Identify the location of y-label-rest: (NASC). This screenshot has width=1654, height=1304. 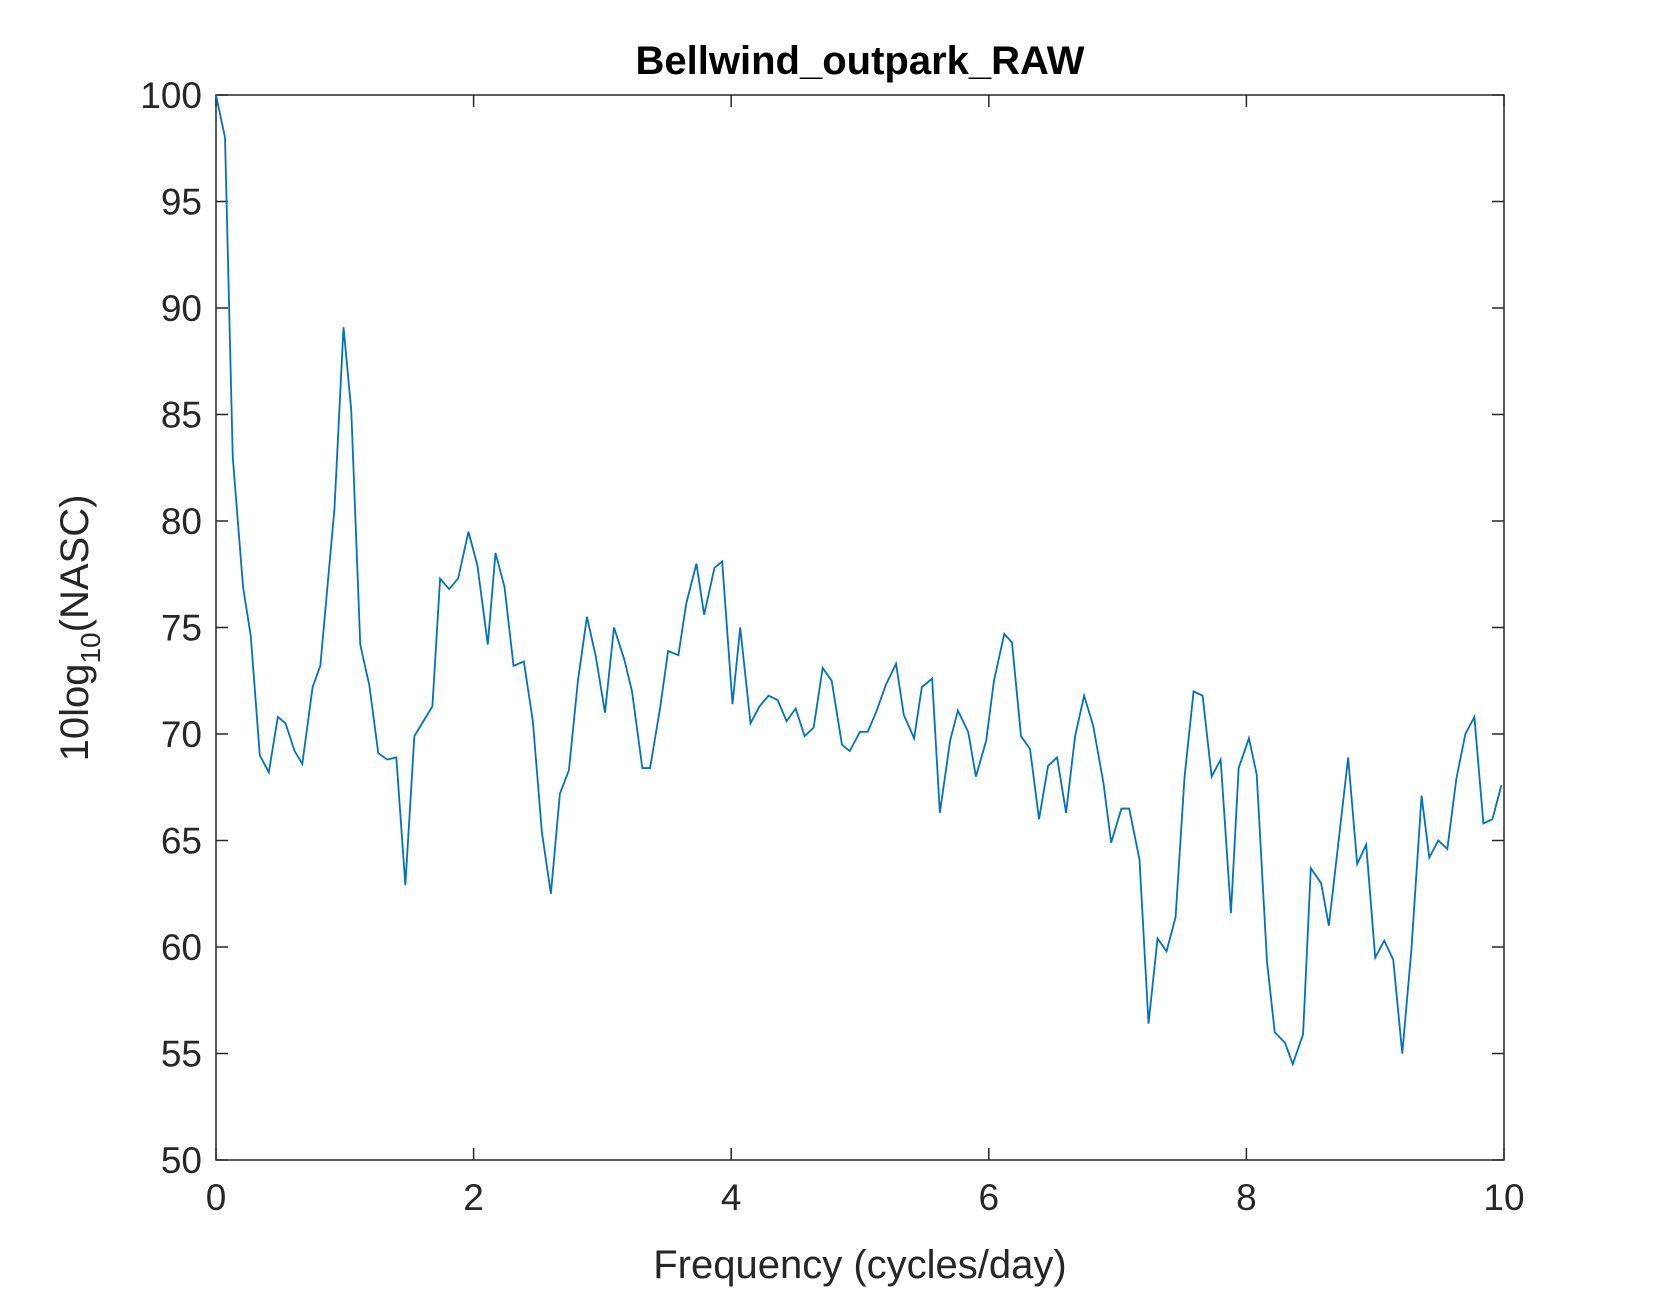
(75, 564).